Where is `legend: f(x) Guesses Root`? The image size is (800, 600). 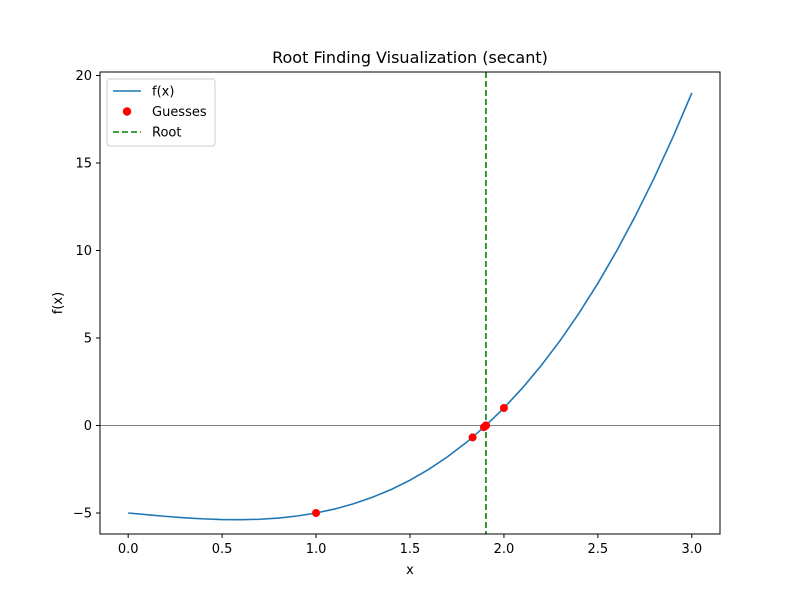 legend: f(x) Guesses Root is located at coordinates (161, 112).